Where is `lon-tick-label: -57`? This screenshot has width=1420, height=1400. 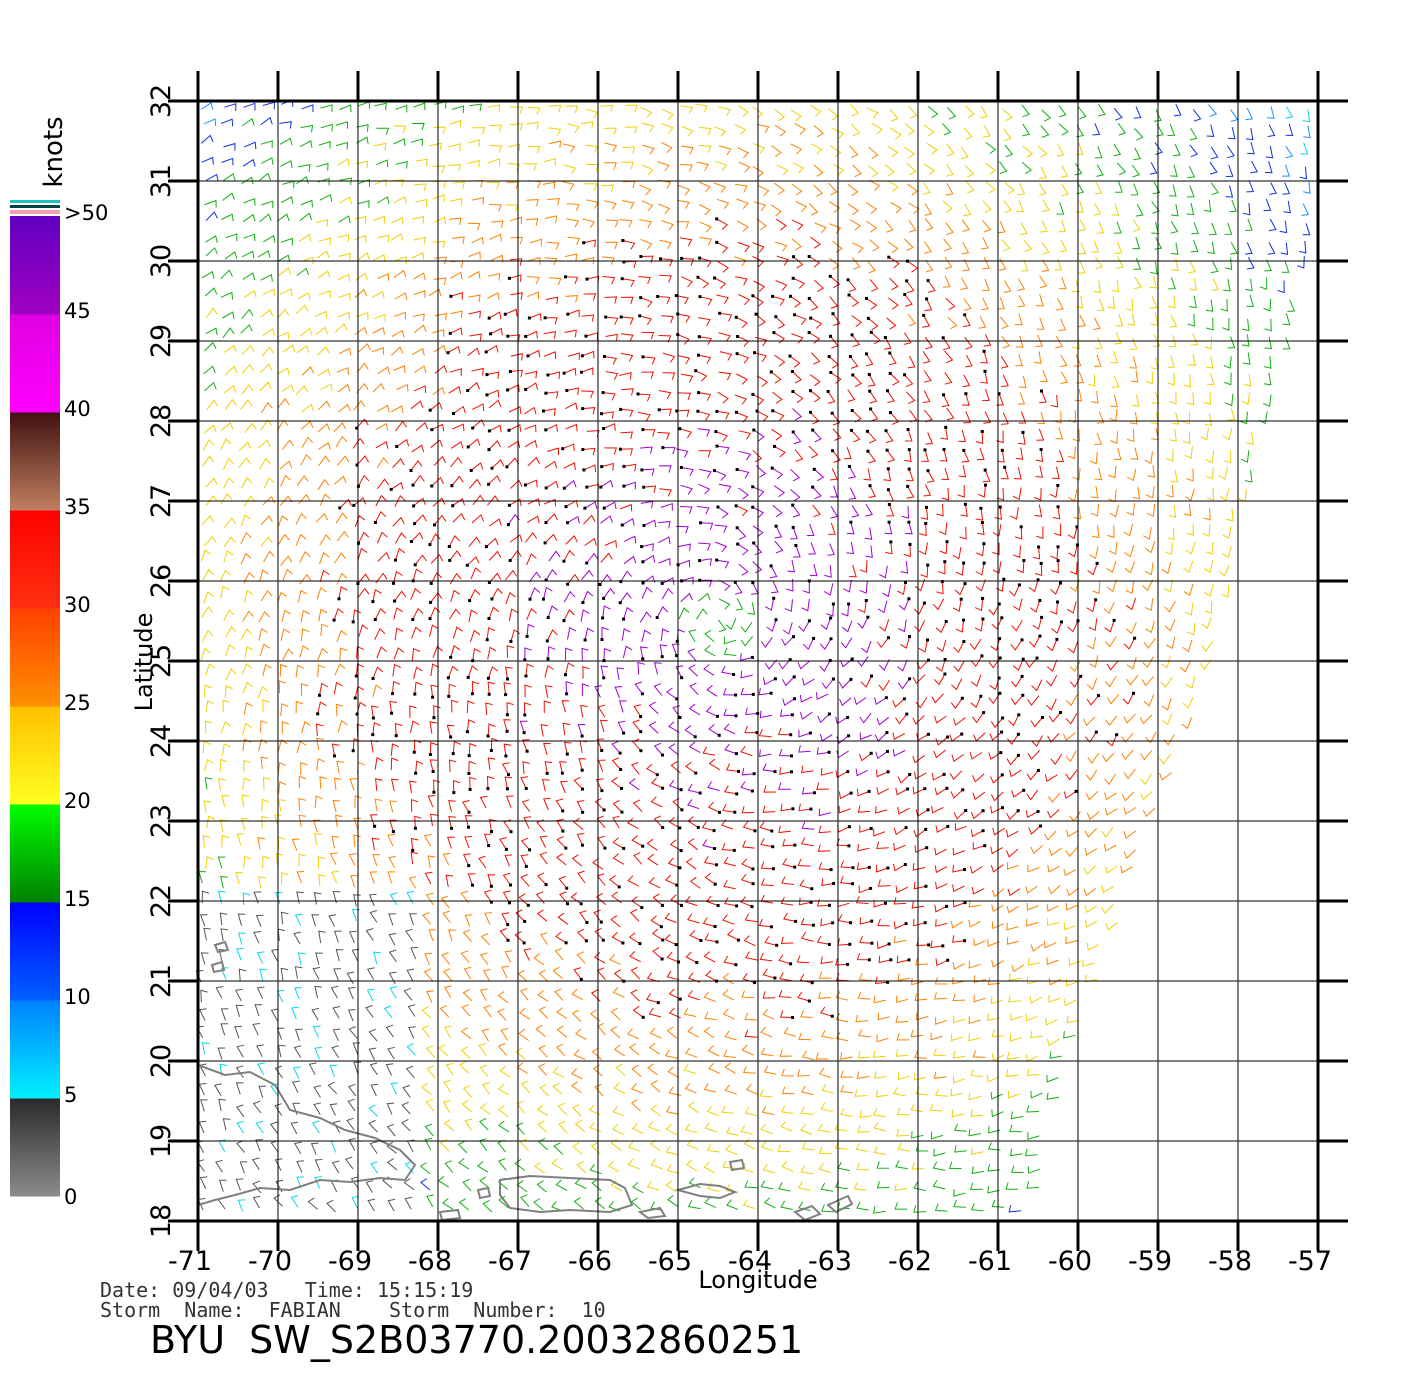 lon-tick-label: -57 is located at coordinates (1310, 1261).